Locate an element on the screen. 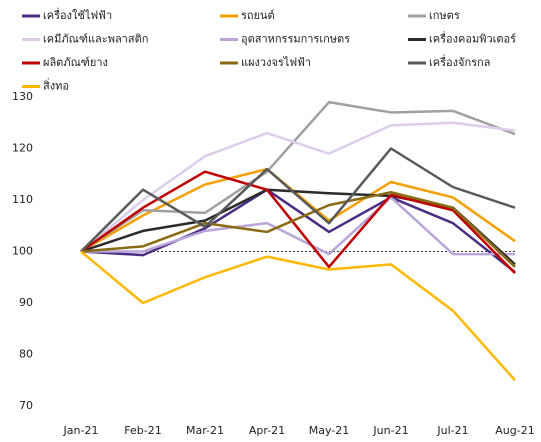 The image size is (541, 442). x-tick-label: Mar-21 is located at coordinates (205, 430).